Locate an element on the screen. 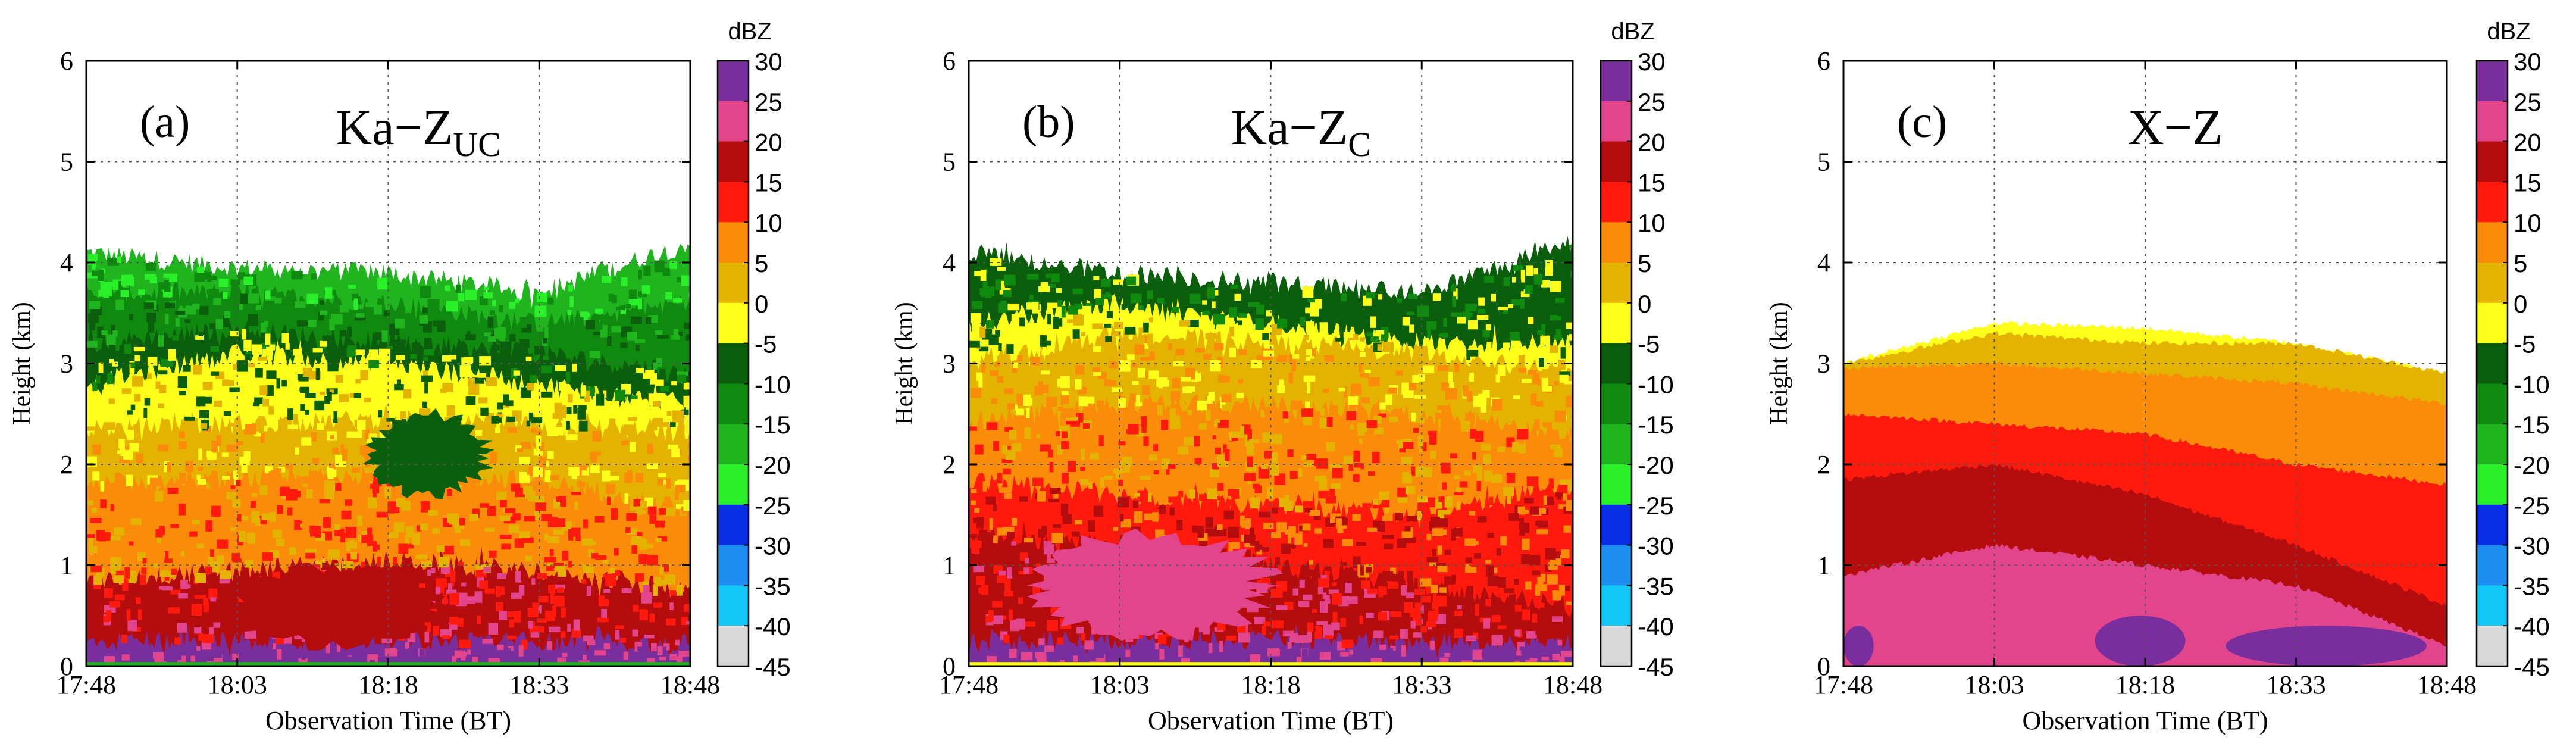 This screenshot has width=2576, height=756. colorbar-tick-label: -20 is located at coordinates (773, 465).